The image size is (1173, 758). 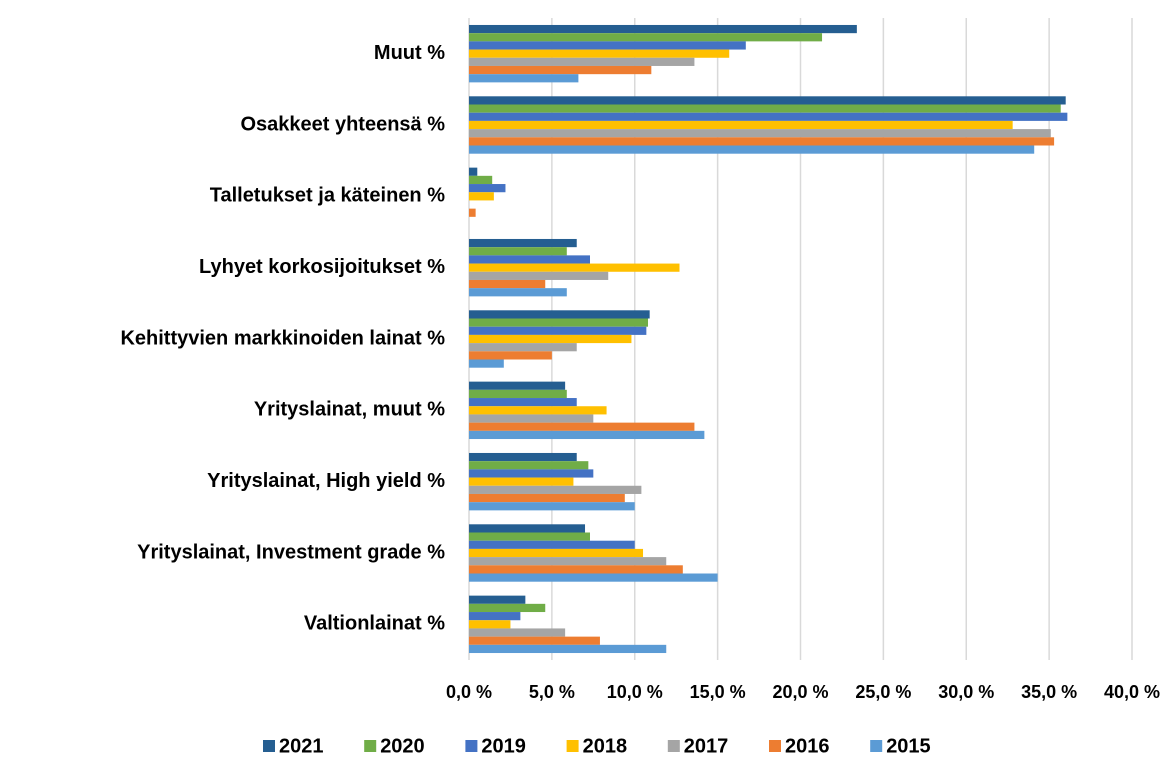 I want to click on category-label: Yrityslainat, muut %, so click(x=349, y=410).